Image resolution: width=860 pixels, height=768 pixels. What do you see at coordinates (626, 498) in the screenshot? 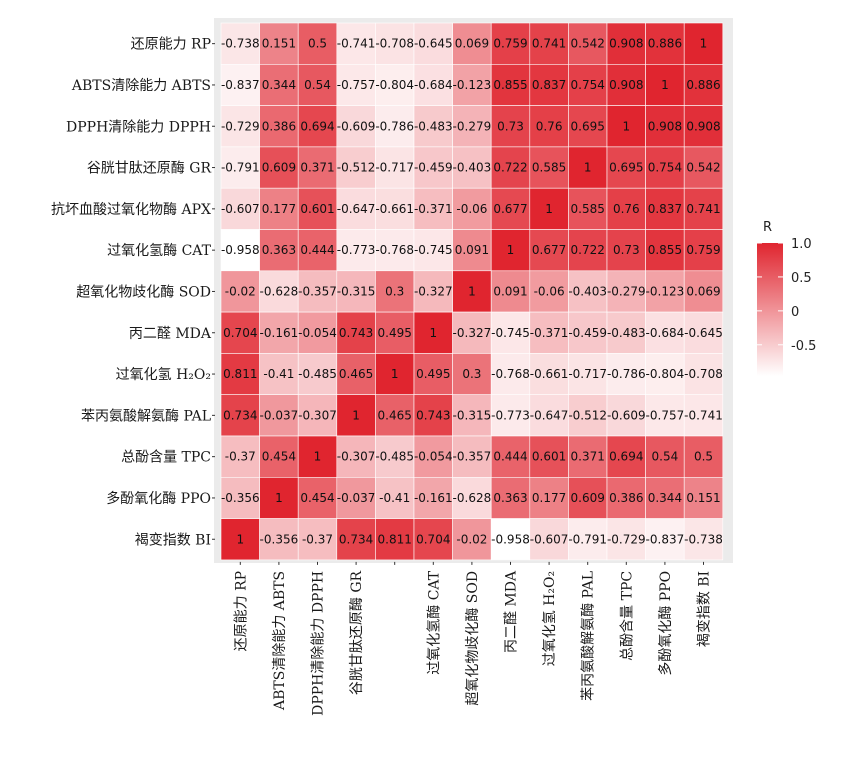
I see `cell-value-label: 0.386` at bounding box center [626, 498].